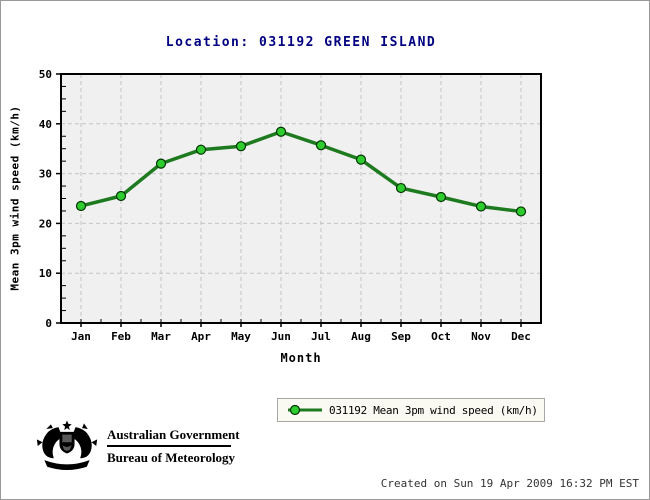  I want to click on legend: 031192 Mean 3pm wind speed (km/h), so click(411, 410).